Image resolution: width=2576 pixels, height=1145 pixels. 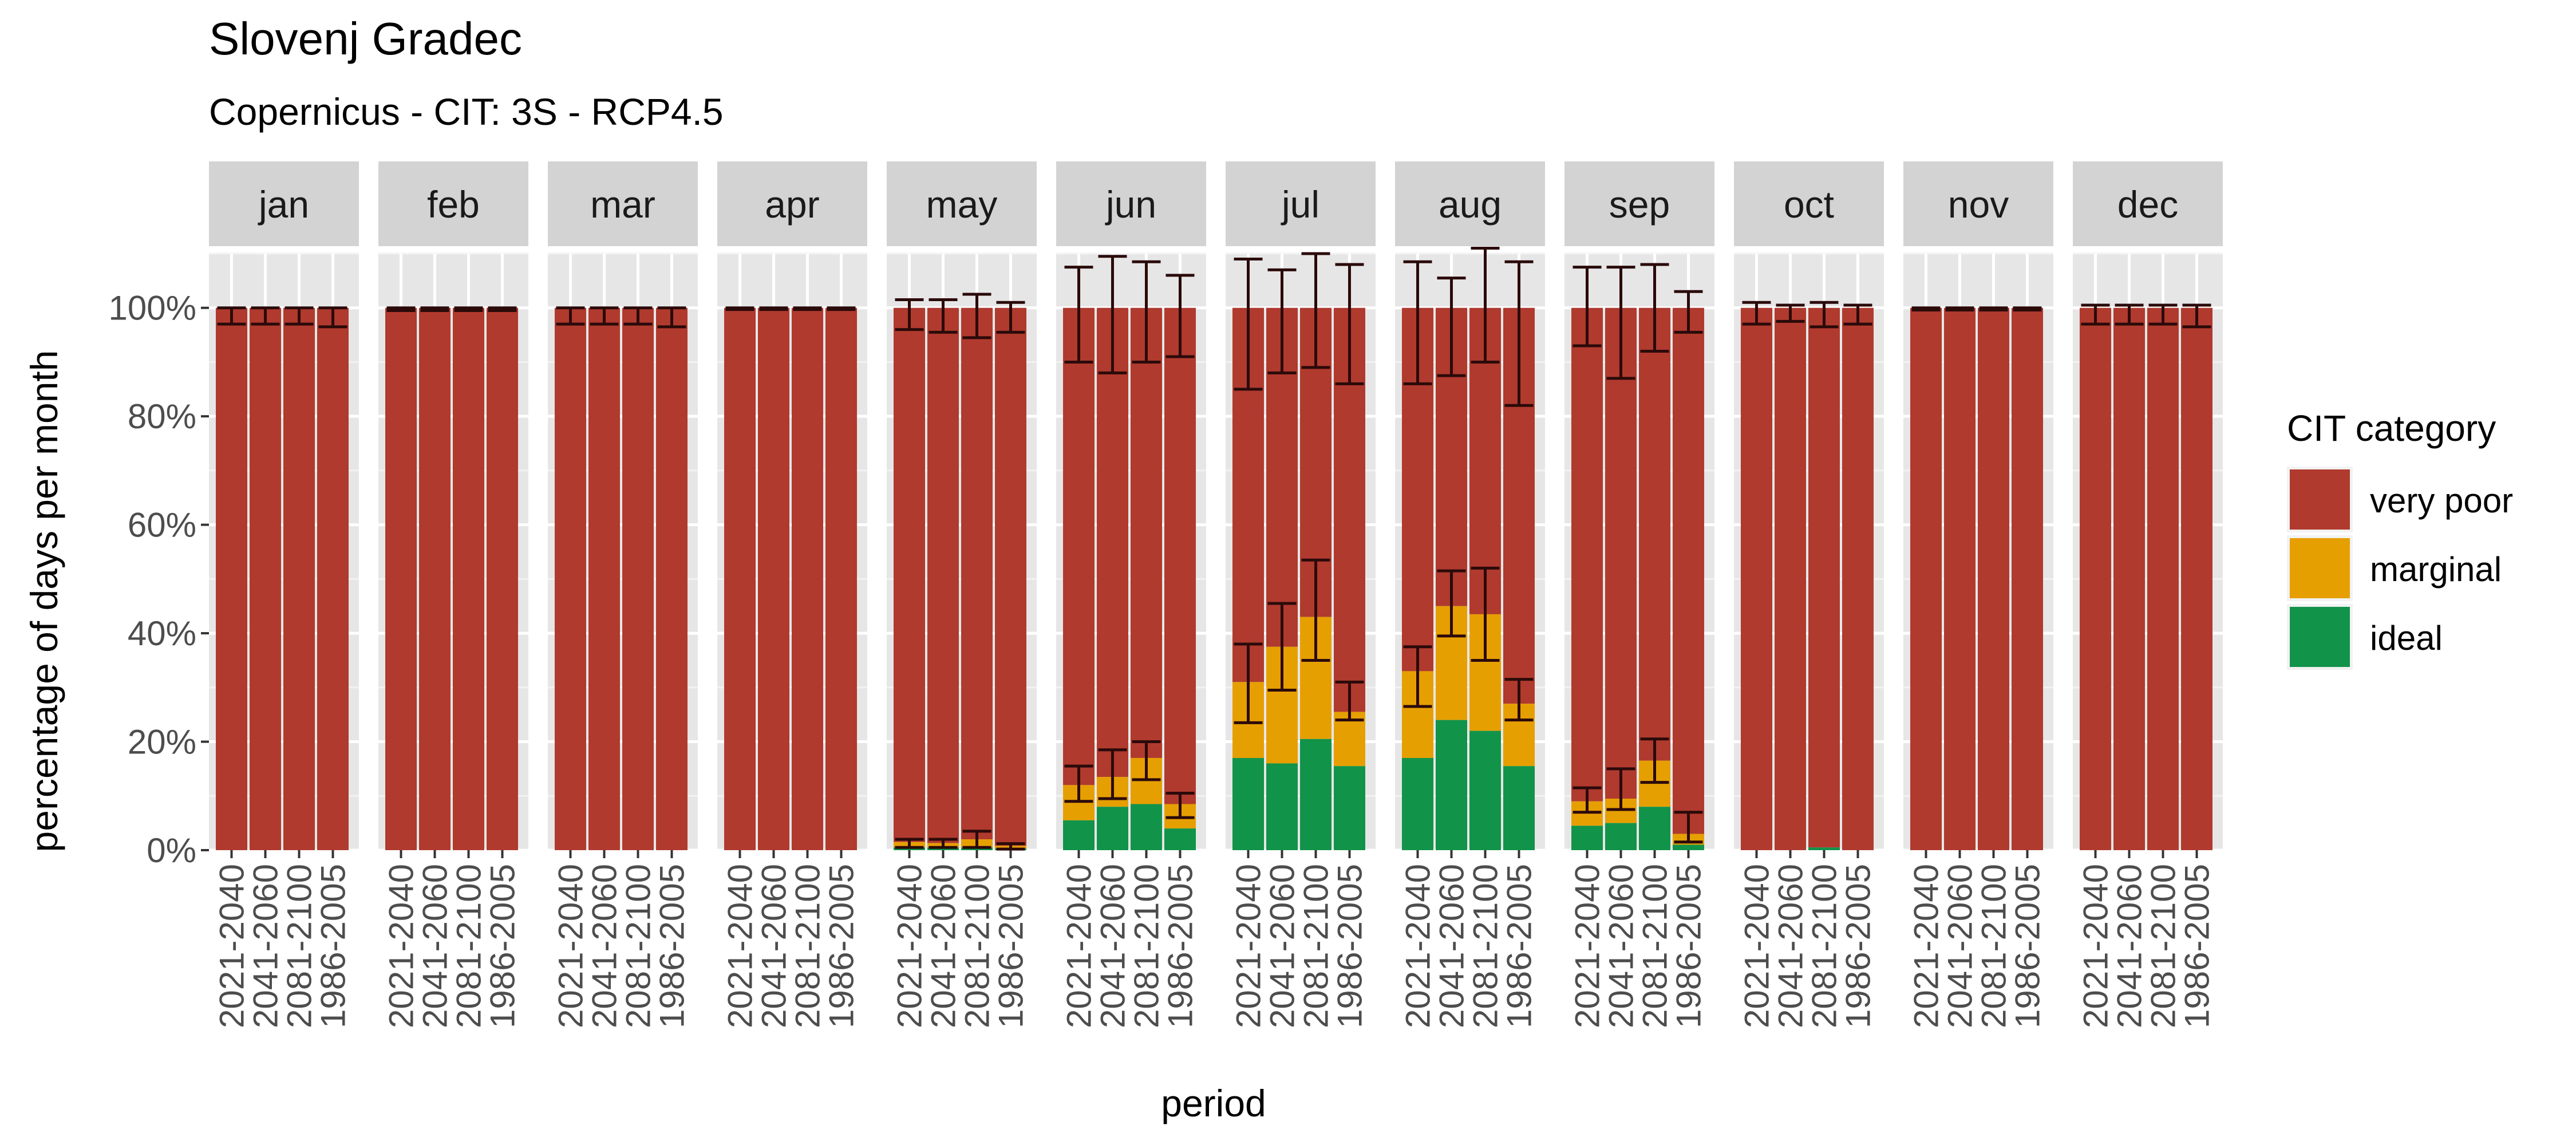 I want to click on legend: CIT category very poor marginal ideal, so click(x=2400, y=539).